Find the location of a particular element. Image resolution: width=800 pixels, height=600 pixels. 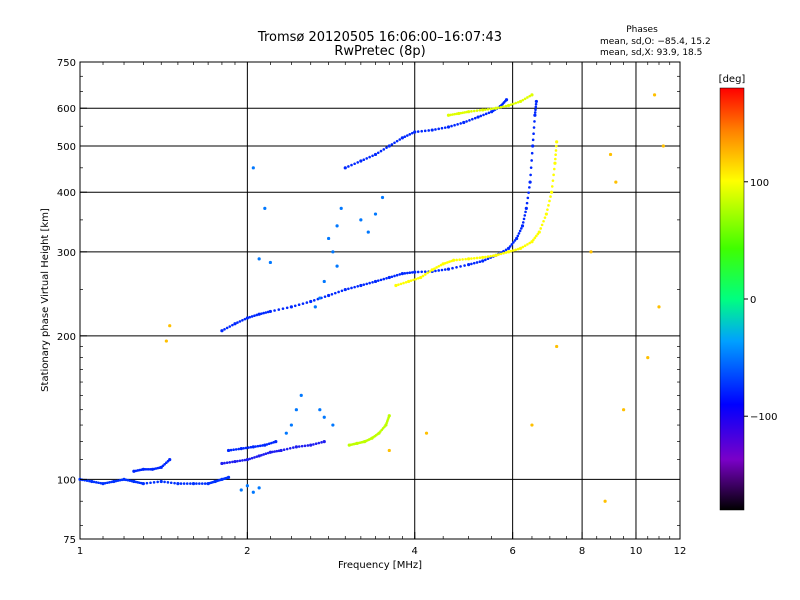

colorbar-ticks: 100 0 −100 is located at coordinates (760, 300).